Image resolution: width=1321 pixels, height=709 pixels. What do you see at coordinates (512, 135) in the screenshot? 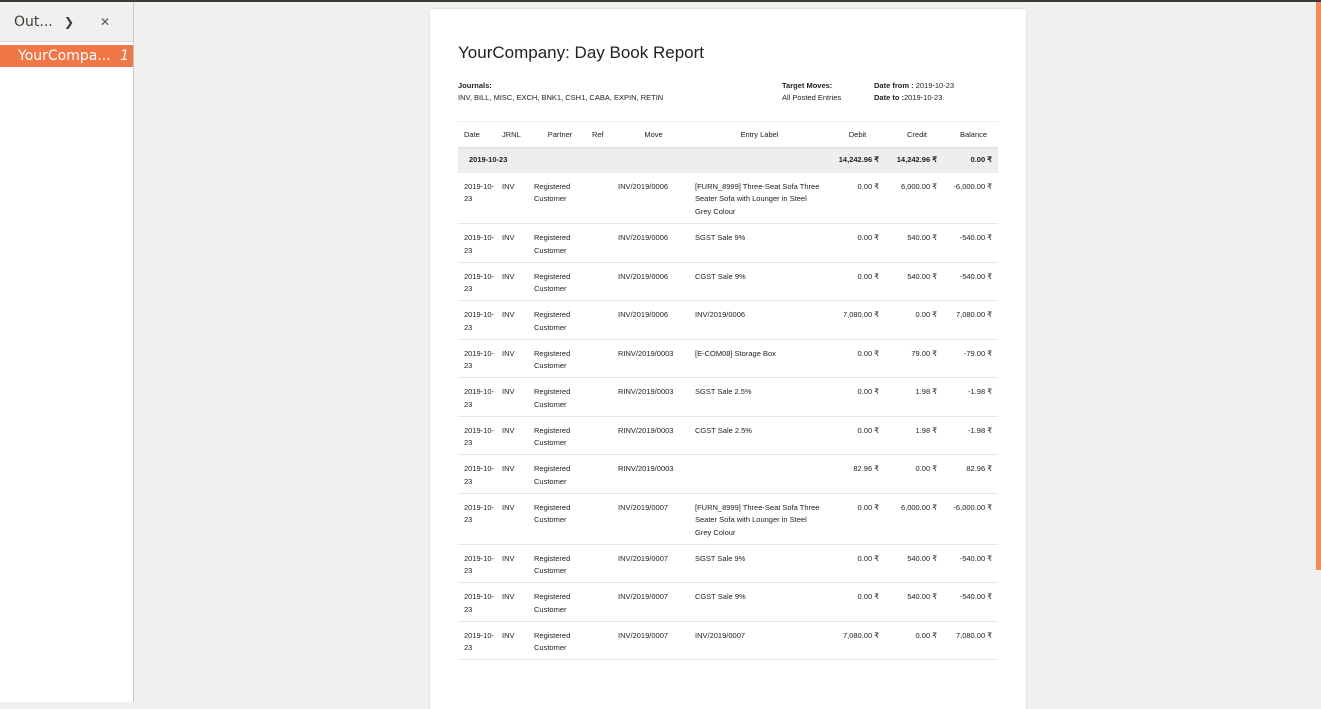
I see `column-header: JRNL` at bounding box center [512, 135].